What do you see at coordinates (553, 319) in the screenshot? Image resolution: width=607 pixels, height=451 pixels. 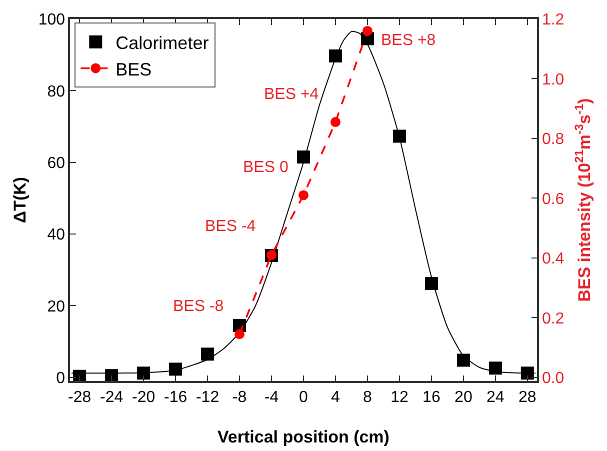 I see `y2-tick-label: 0.2` at bounding box center [553, 319].